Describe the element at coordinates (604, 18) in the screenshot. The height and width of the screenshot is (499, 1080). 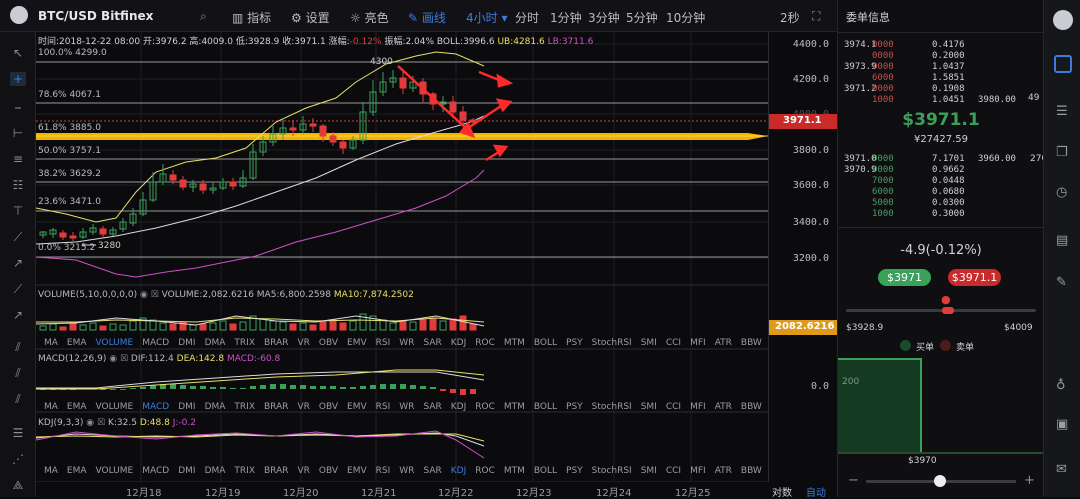
I see `interval-tab-3m: 3分钟` at that location.